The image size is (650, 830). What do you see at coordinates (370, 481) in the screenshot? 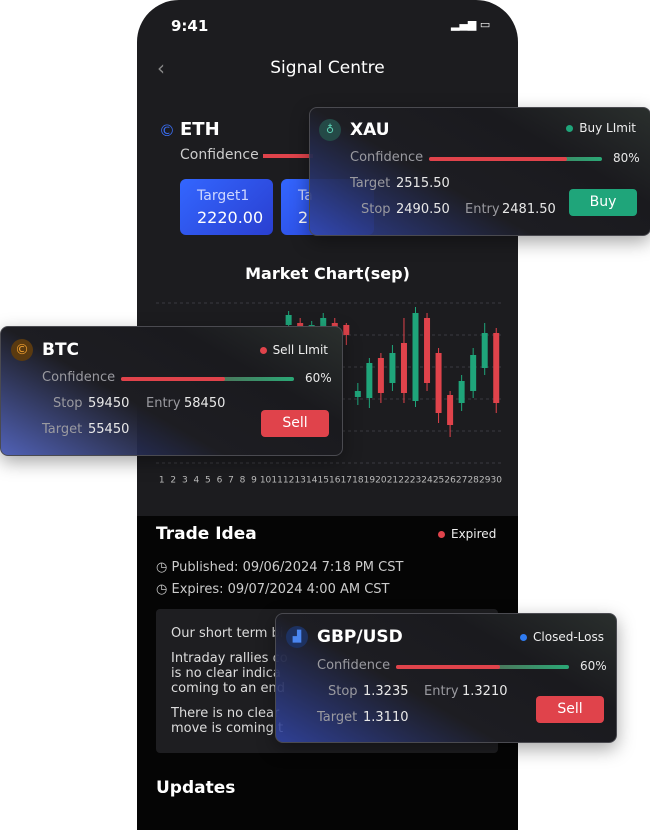
I see `x-tick-label: 19` at bounding box center [370, 481].